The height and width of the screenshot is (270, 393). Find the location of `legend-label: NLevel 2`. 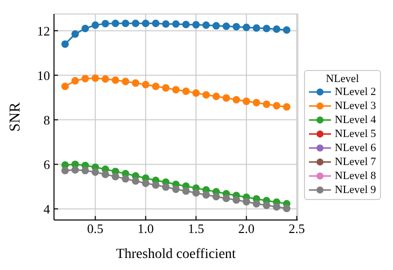

legend-label: NLevel 2 is located at coordinates (355, 92).